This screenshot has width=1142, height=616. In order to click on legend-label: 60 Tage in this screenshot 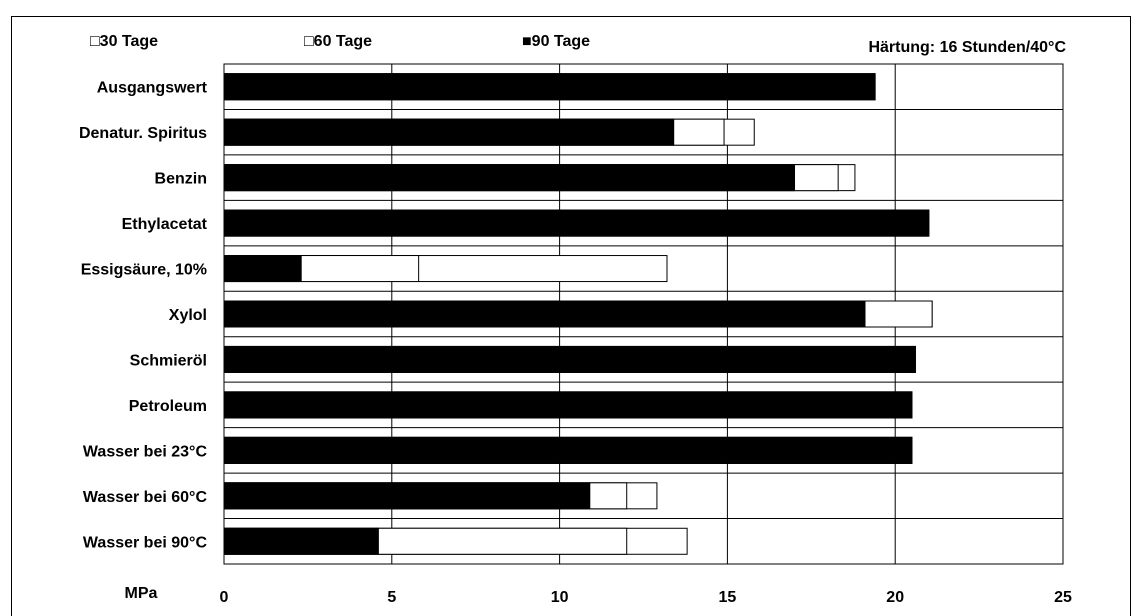, I will do `click(343, 41)`.